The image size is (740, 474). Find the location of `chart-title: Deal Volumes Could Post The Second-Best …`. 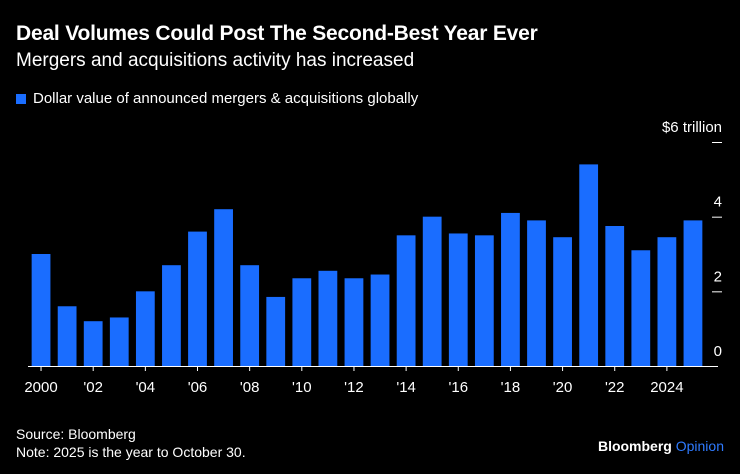

chart-title: Deal Volumes Could Post The Second-Best … is located at coordinates (277, 33).